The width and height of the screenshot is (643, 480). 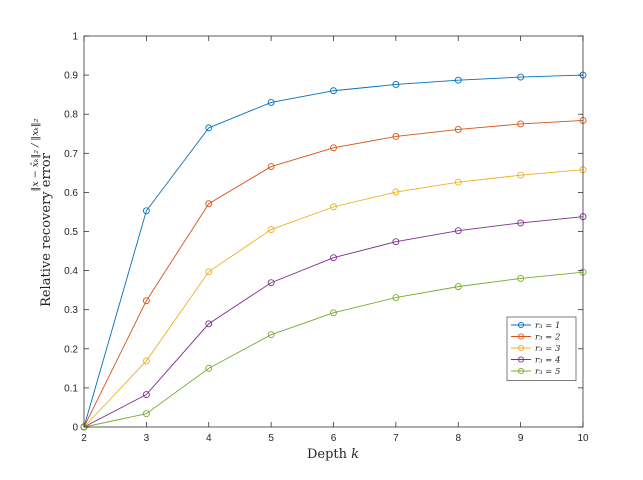 I want to click on y-tick-label-3: 0.2, so click(x=71, y=349).